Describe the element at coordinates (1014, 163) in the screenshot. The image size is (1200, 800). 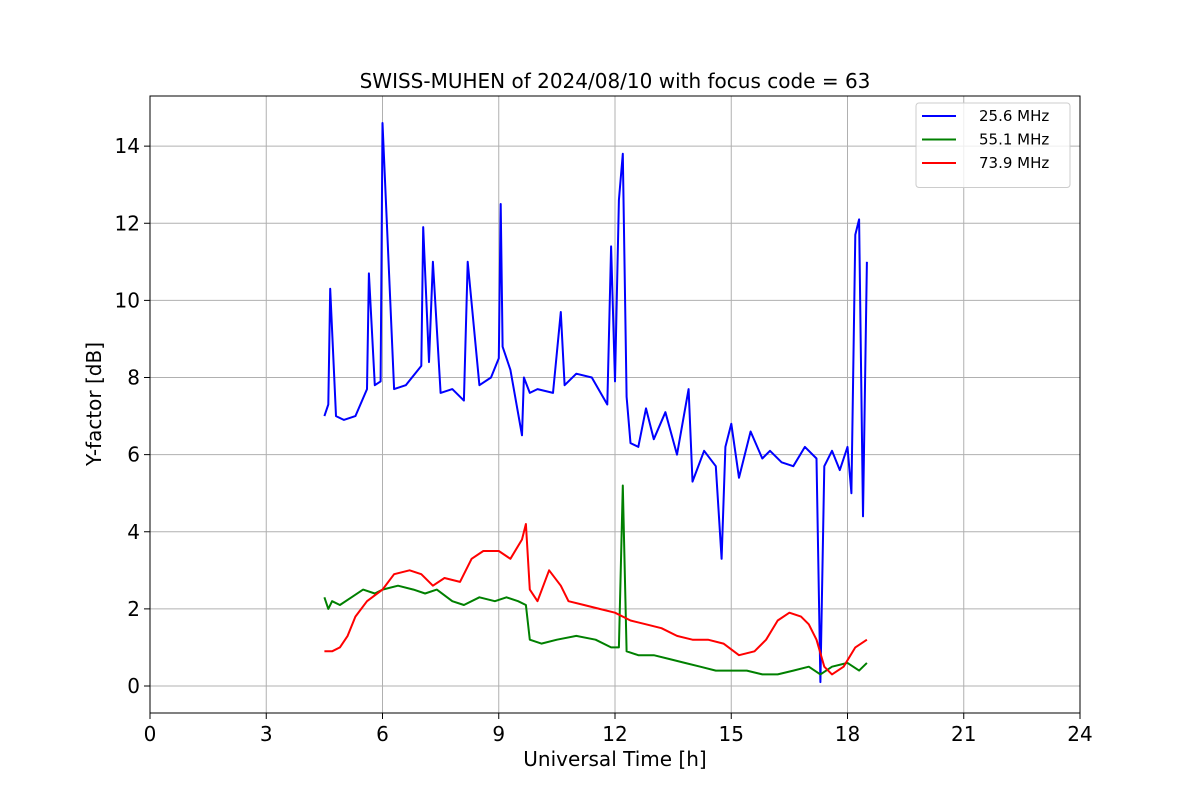
I see `legend-label: 73.9 MHz` at that location.